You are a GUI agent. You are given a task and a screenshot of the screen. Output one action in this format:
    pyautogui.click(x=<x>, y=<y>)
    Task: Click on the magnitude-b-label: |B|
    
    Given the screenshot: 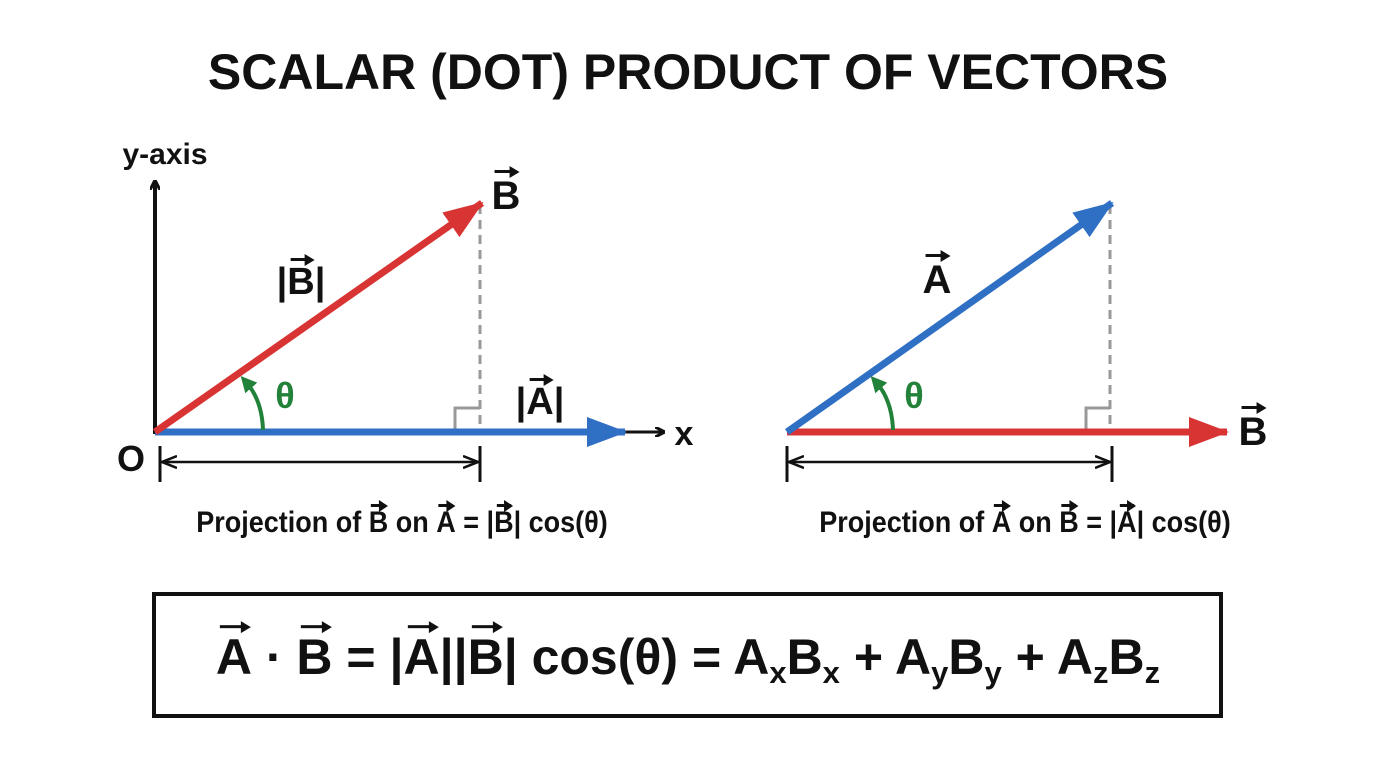 What is the action you would take?
    pyautogui.click(x=301, y=278)
    